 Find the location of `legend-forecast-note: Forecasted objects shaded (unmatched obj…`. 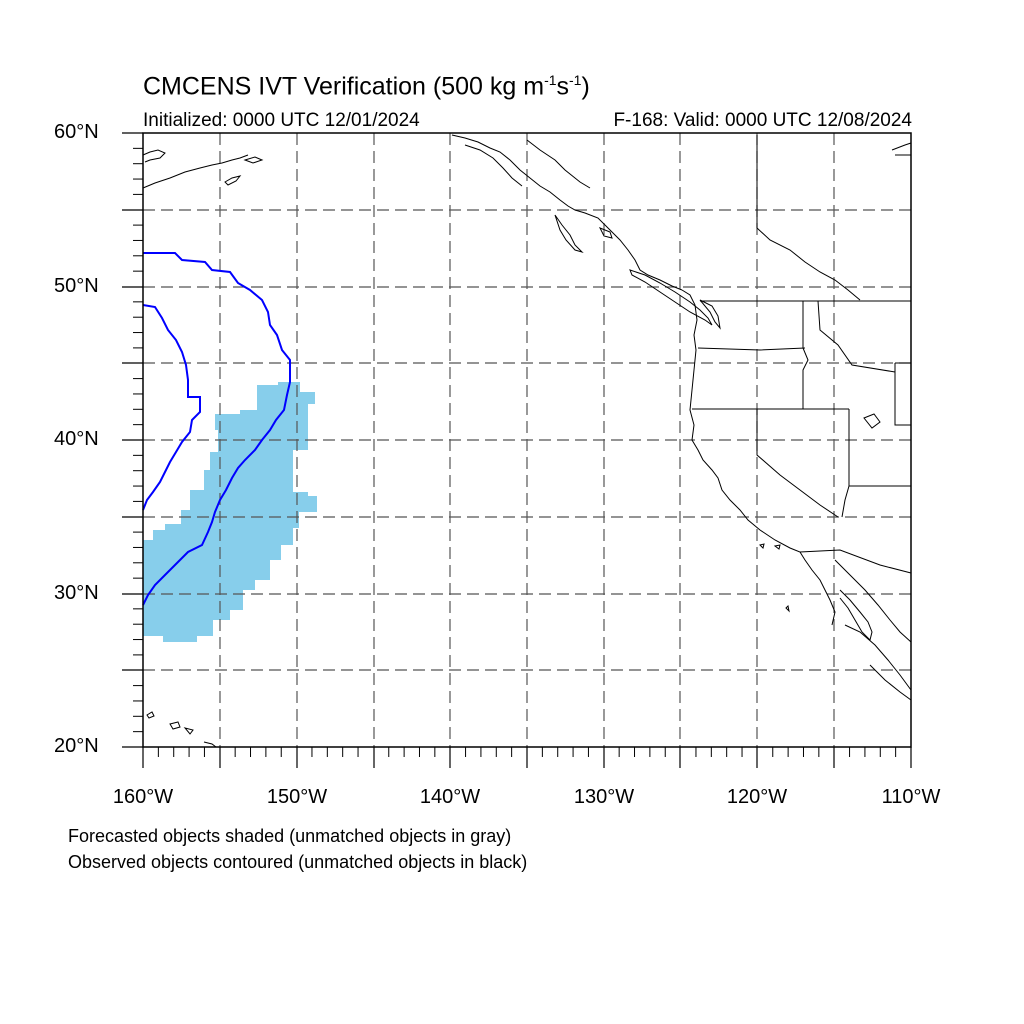

legend-forecast-note: Forecasted objects shaded (unmatched obj… is located at coordinates (290, 836).